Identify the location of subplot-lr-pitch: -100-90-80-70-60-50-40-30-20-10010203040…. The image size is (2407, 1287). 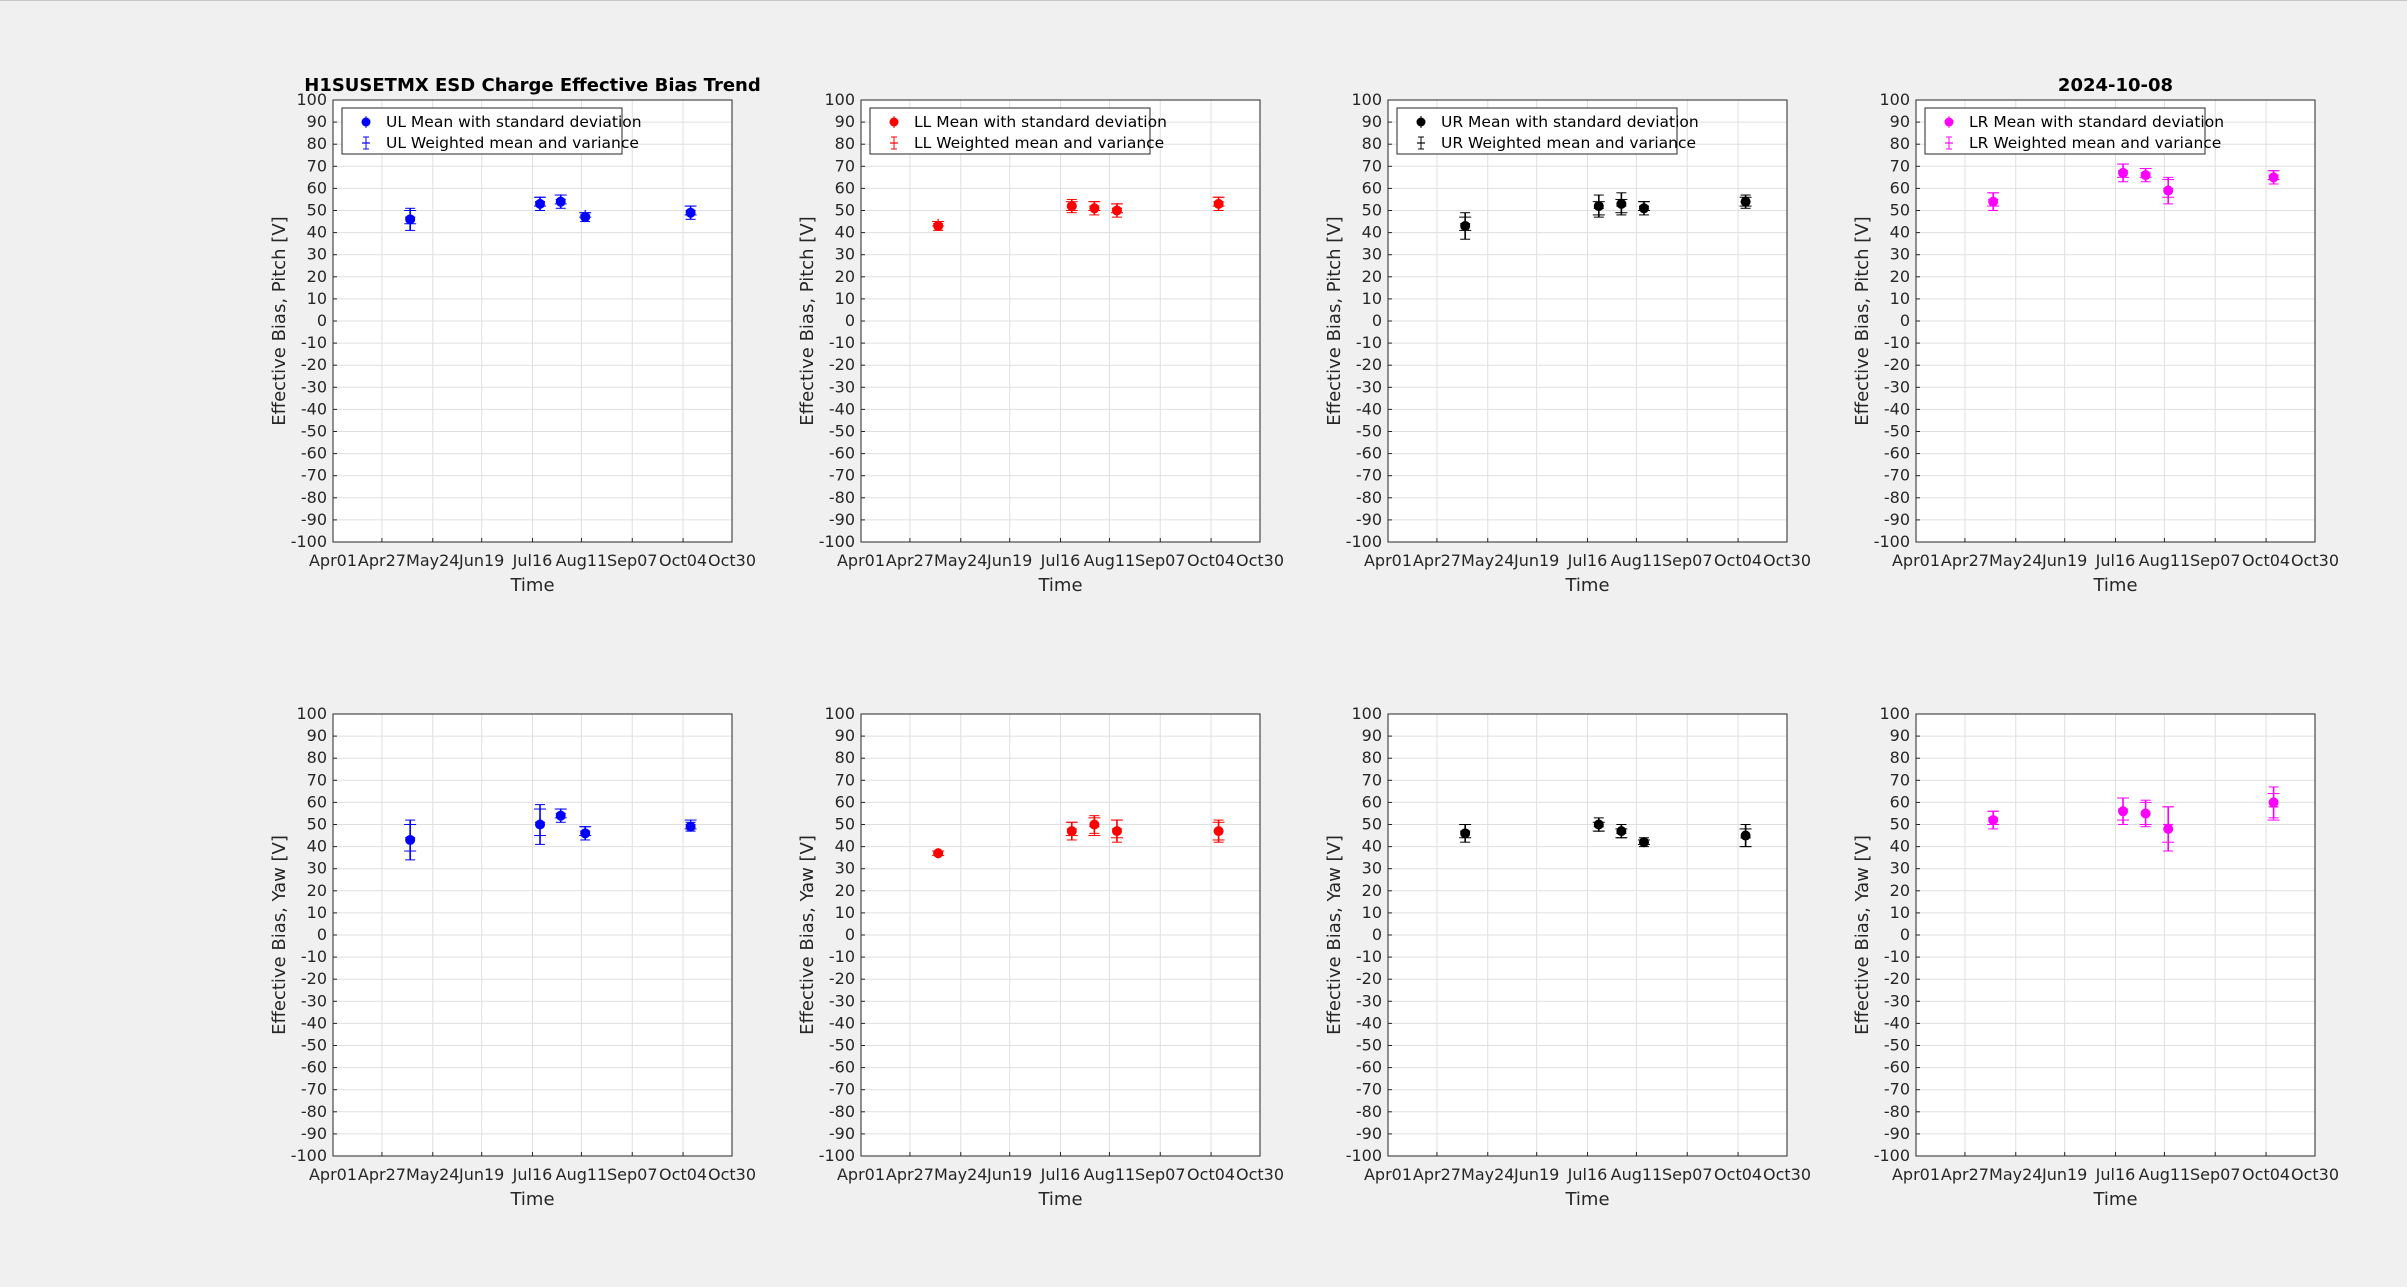
(2095, 335).